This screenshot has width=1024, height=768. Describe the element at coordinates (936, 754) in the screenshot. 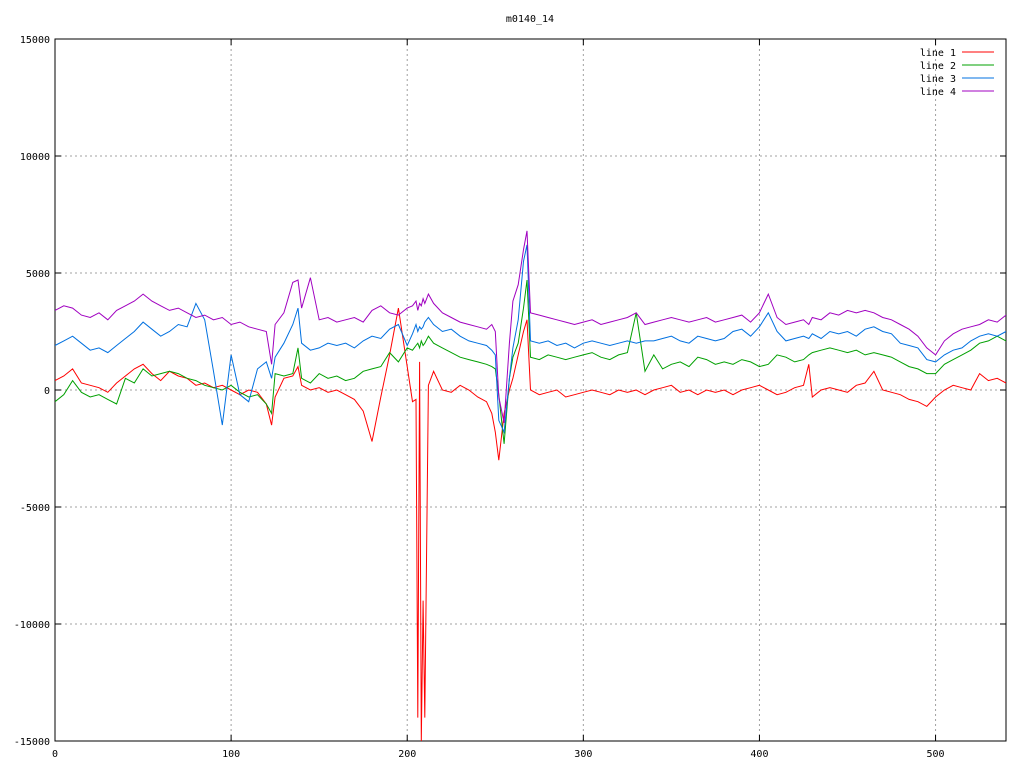

I see `x-tick-label: 500` at that location.